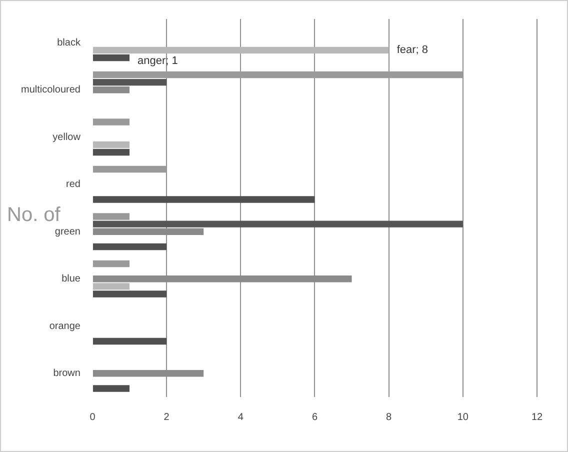  Describe the element at coordinates (412, 50) in the screenshot. I see `data-label: fear; 8` at that location.